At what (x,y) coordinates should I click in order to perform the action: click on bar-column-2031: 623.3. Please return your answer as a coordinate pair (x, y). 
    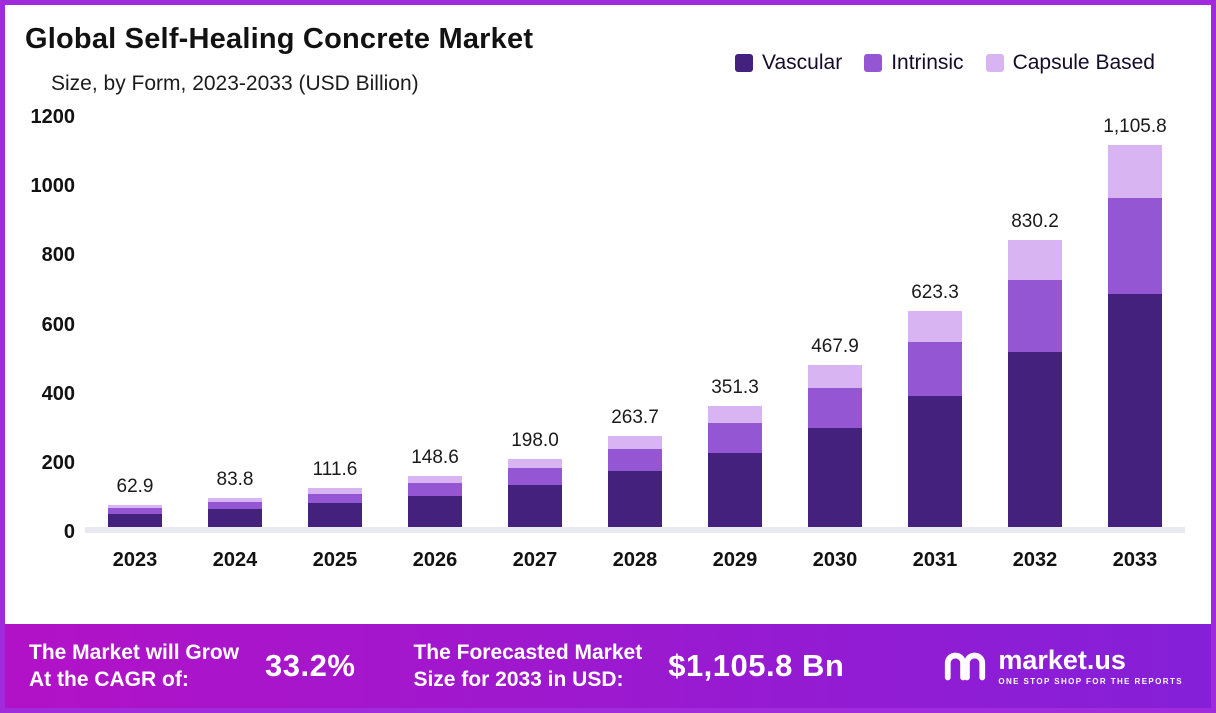
    Looking at the image, I should click on (935, 322).